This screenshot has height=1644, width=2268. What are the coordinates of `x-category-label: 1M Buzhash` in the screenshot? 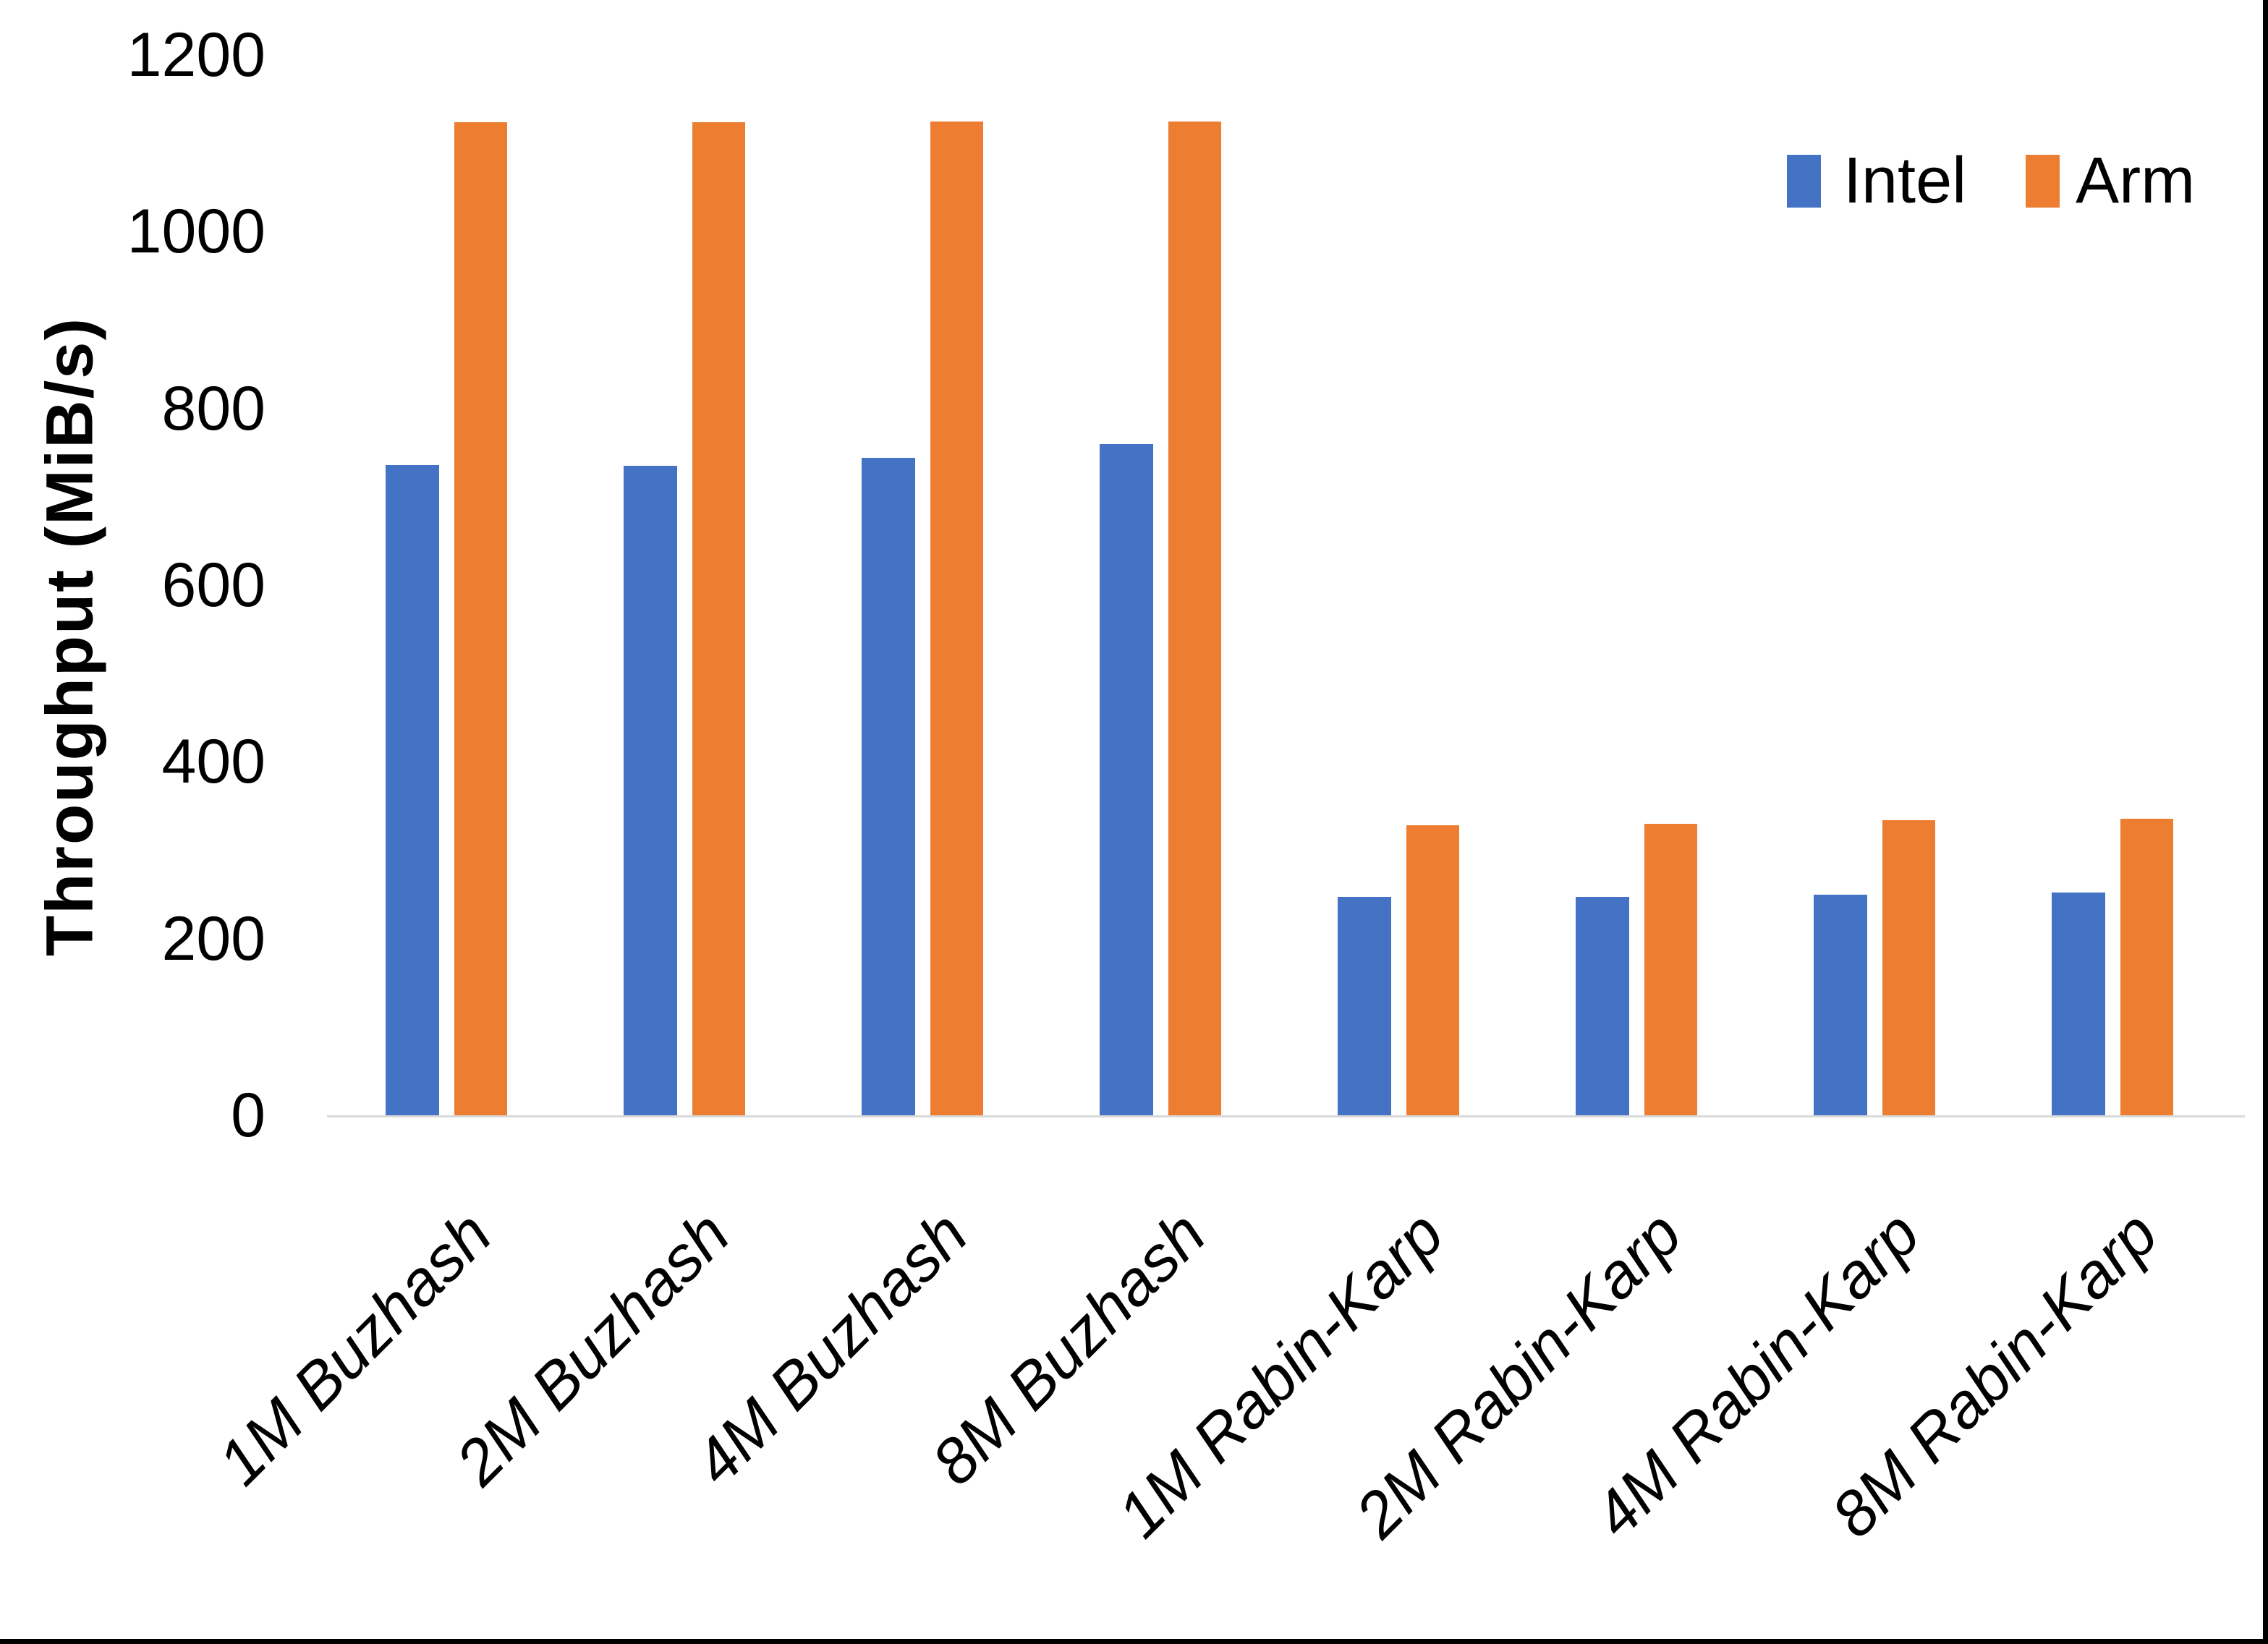 It's located at (354, 1348).